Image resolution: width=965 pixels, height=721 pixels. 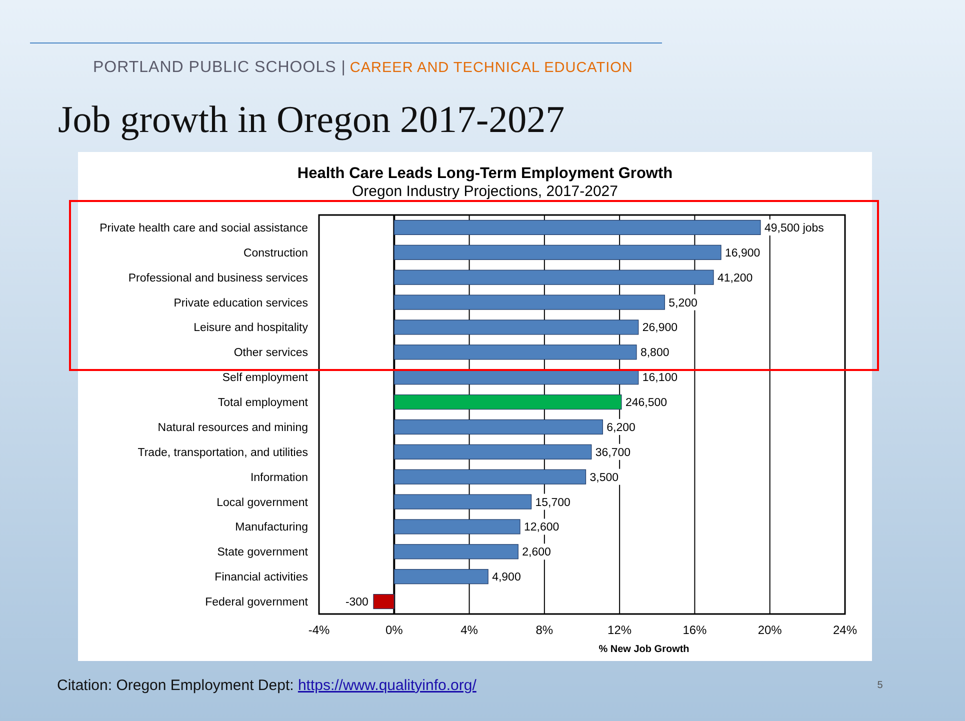 What do you see at coordinates (279, 478) in the screenshot?
I see `y-tick-label: Information` at bounding box center [279, 478].